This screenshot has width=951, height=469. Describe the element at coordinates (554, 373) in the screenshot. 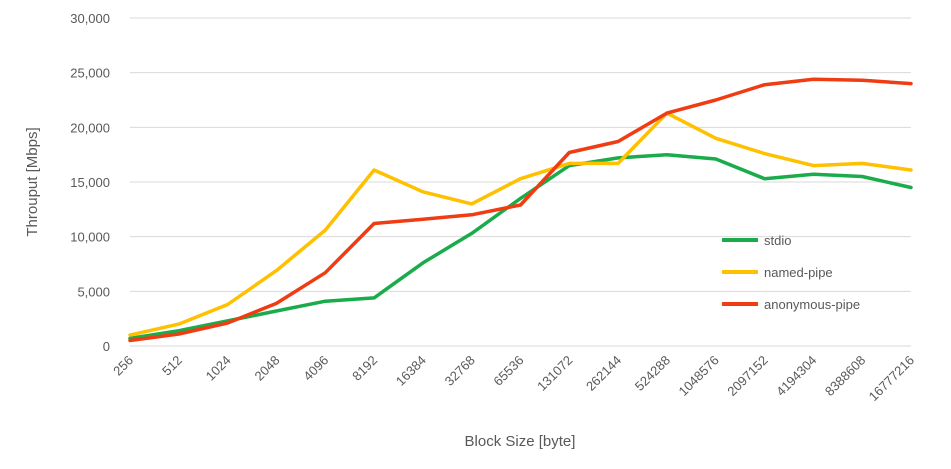

I see `x-tick-label: 131072` at that location.